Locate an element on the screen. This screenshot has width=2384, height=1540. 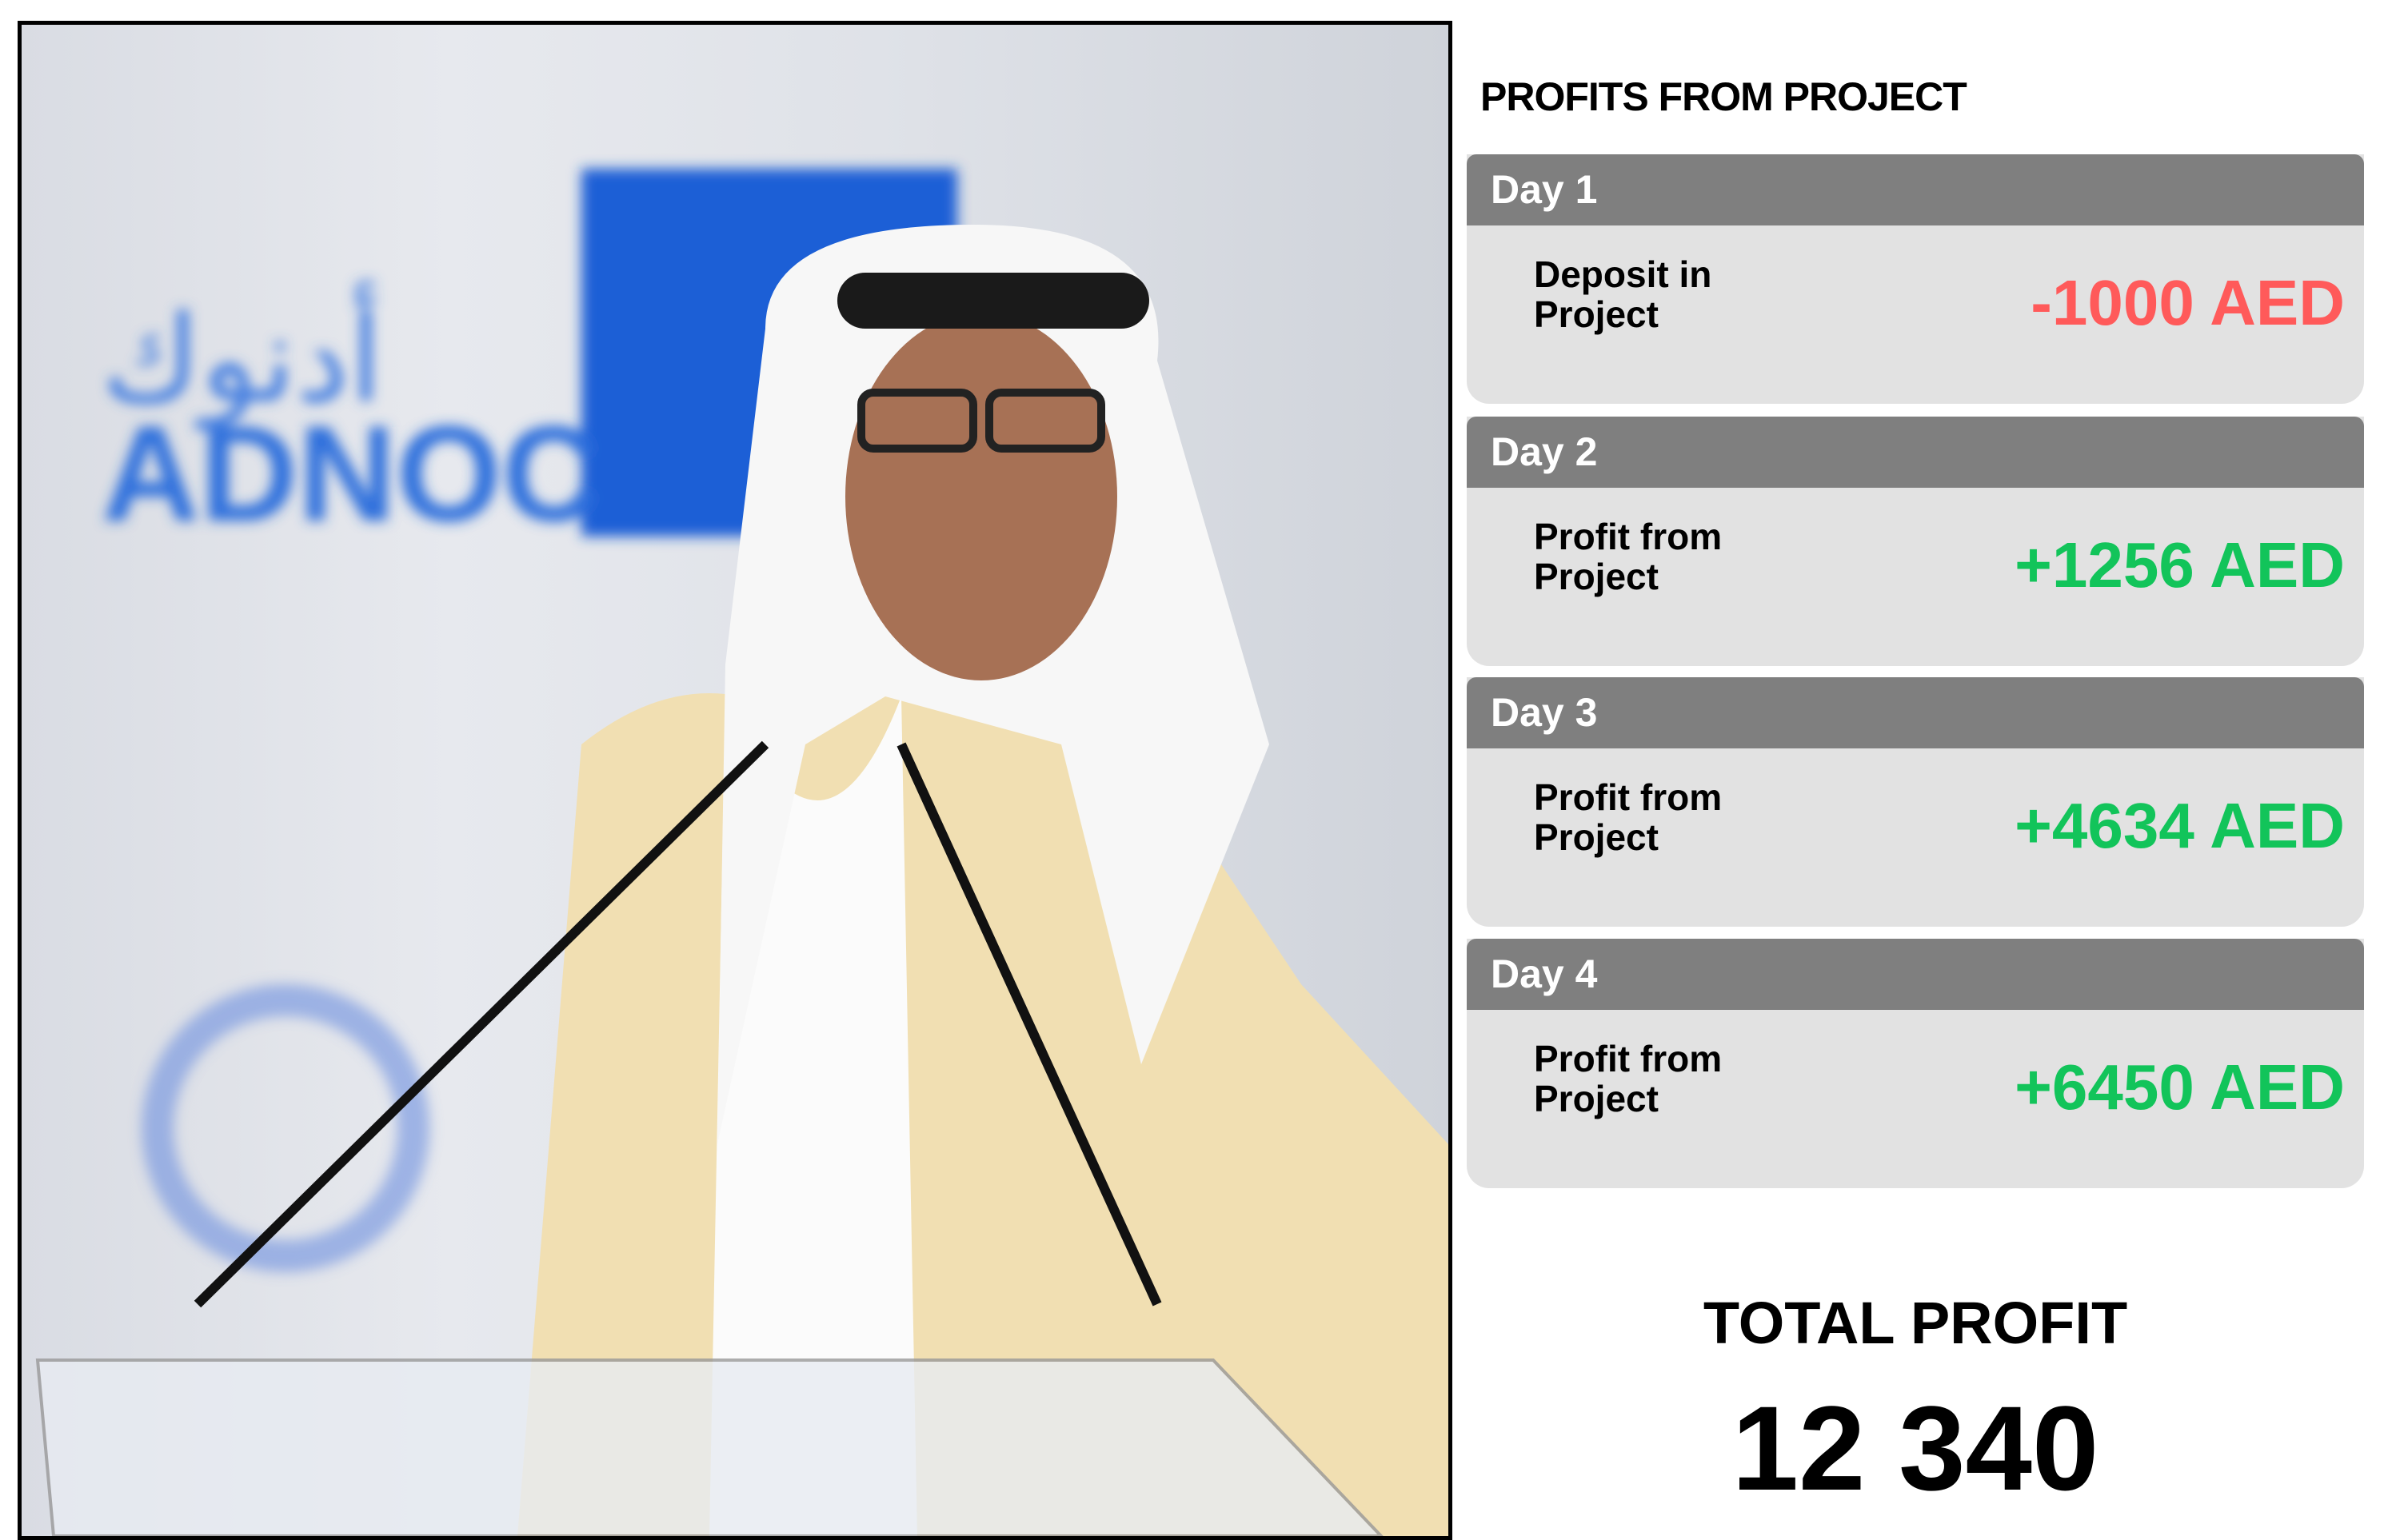
day-label: Day 2 is located at coordinates (1915, 452).